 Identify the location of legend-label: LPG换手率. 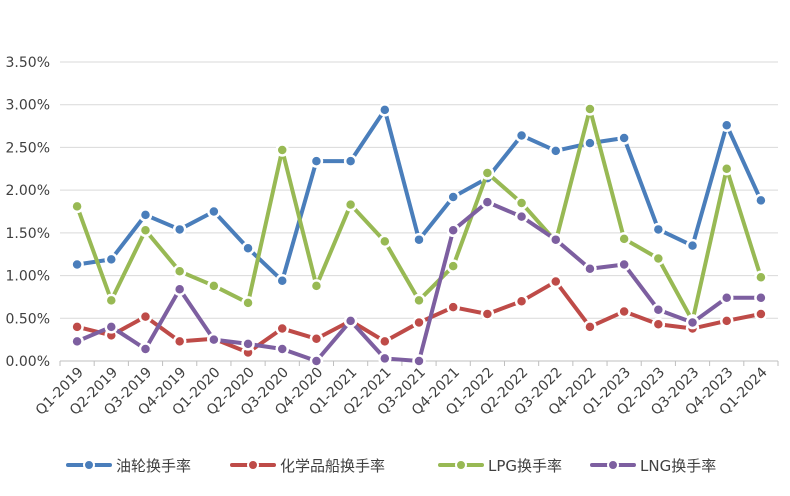
(525, 466).